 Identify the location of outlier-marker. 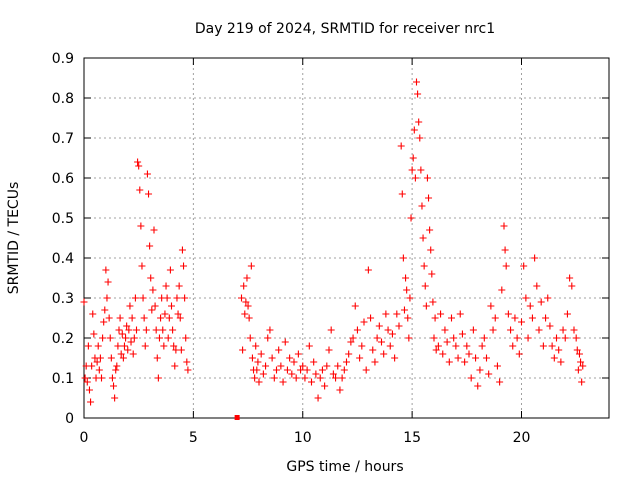
(237, 417).